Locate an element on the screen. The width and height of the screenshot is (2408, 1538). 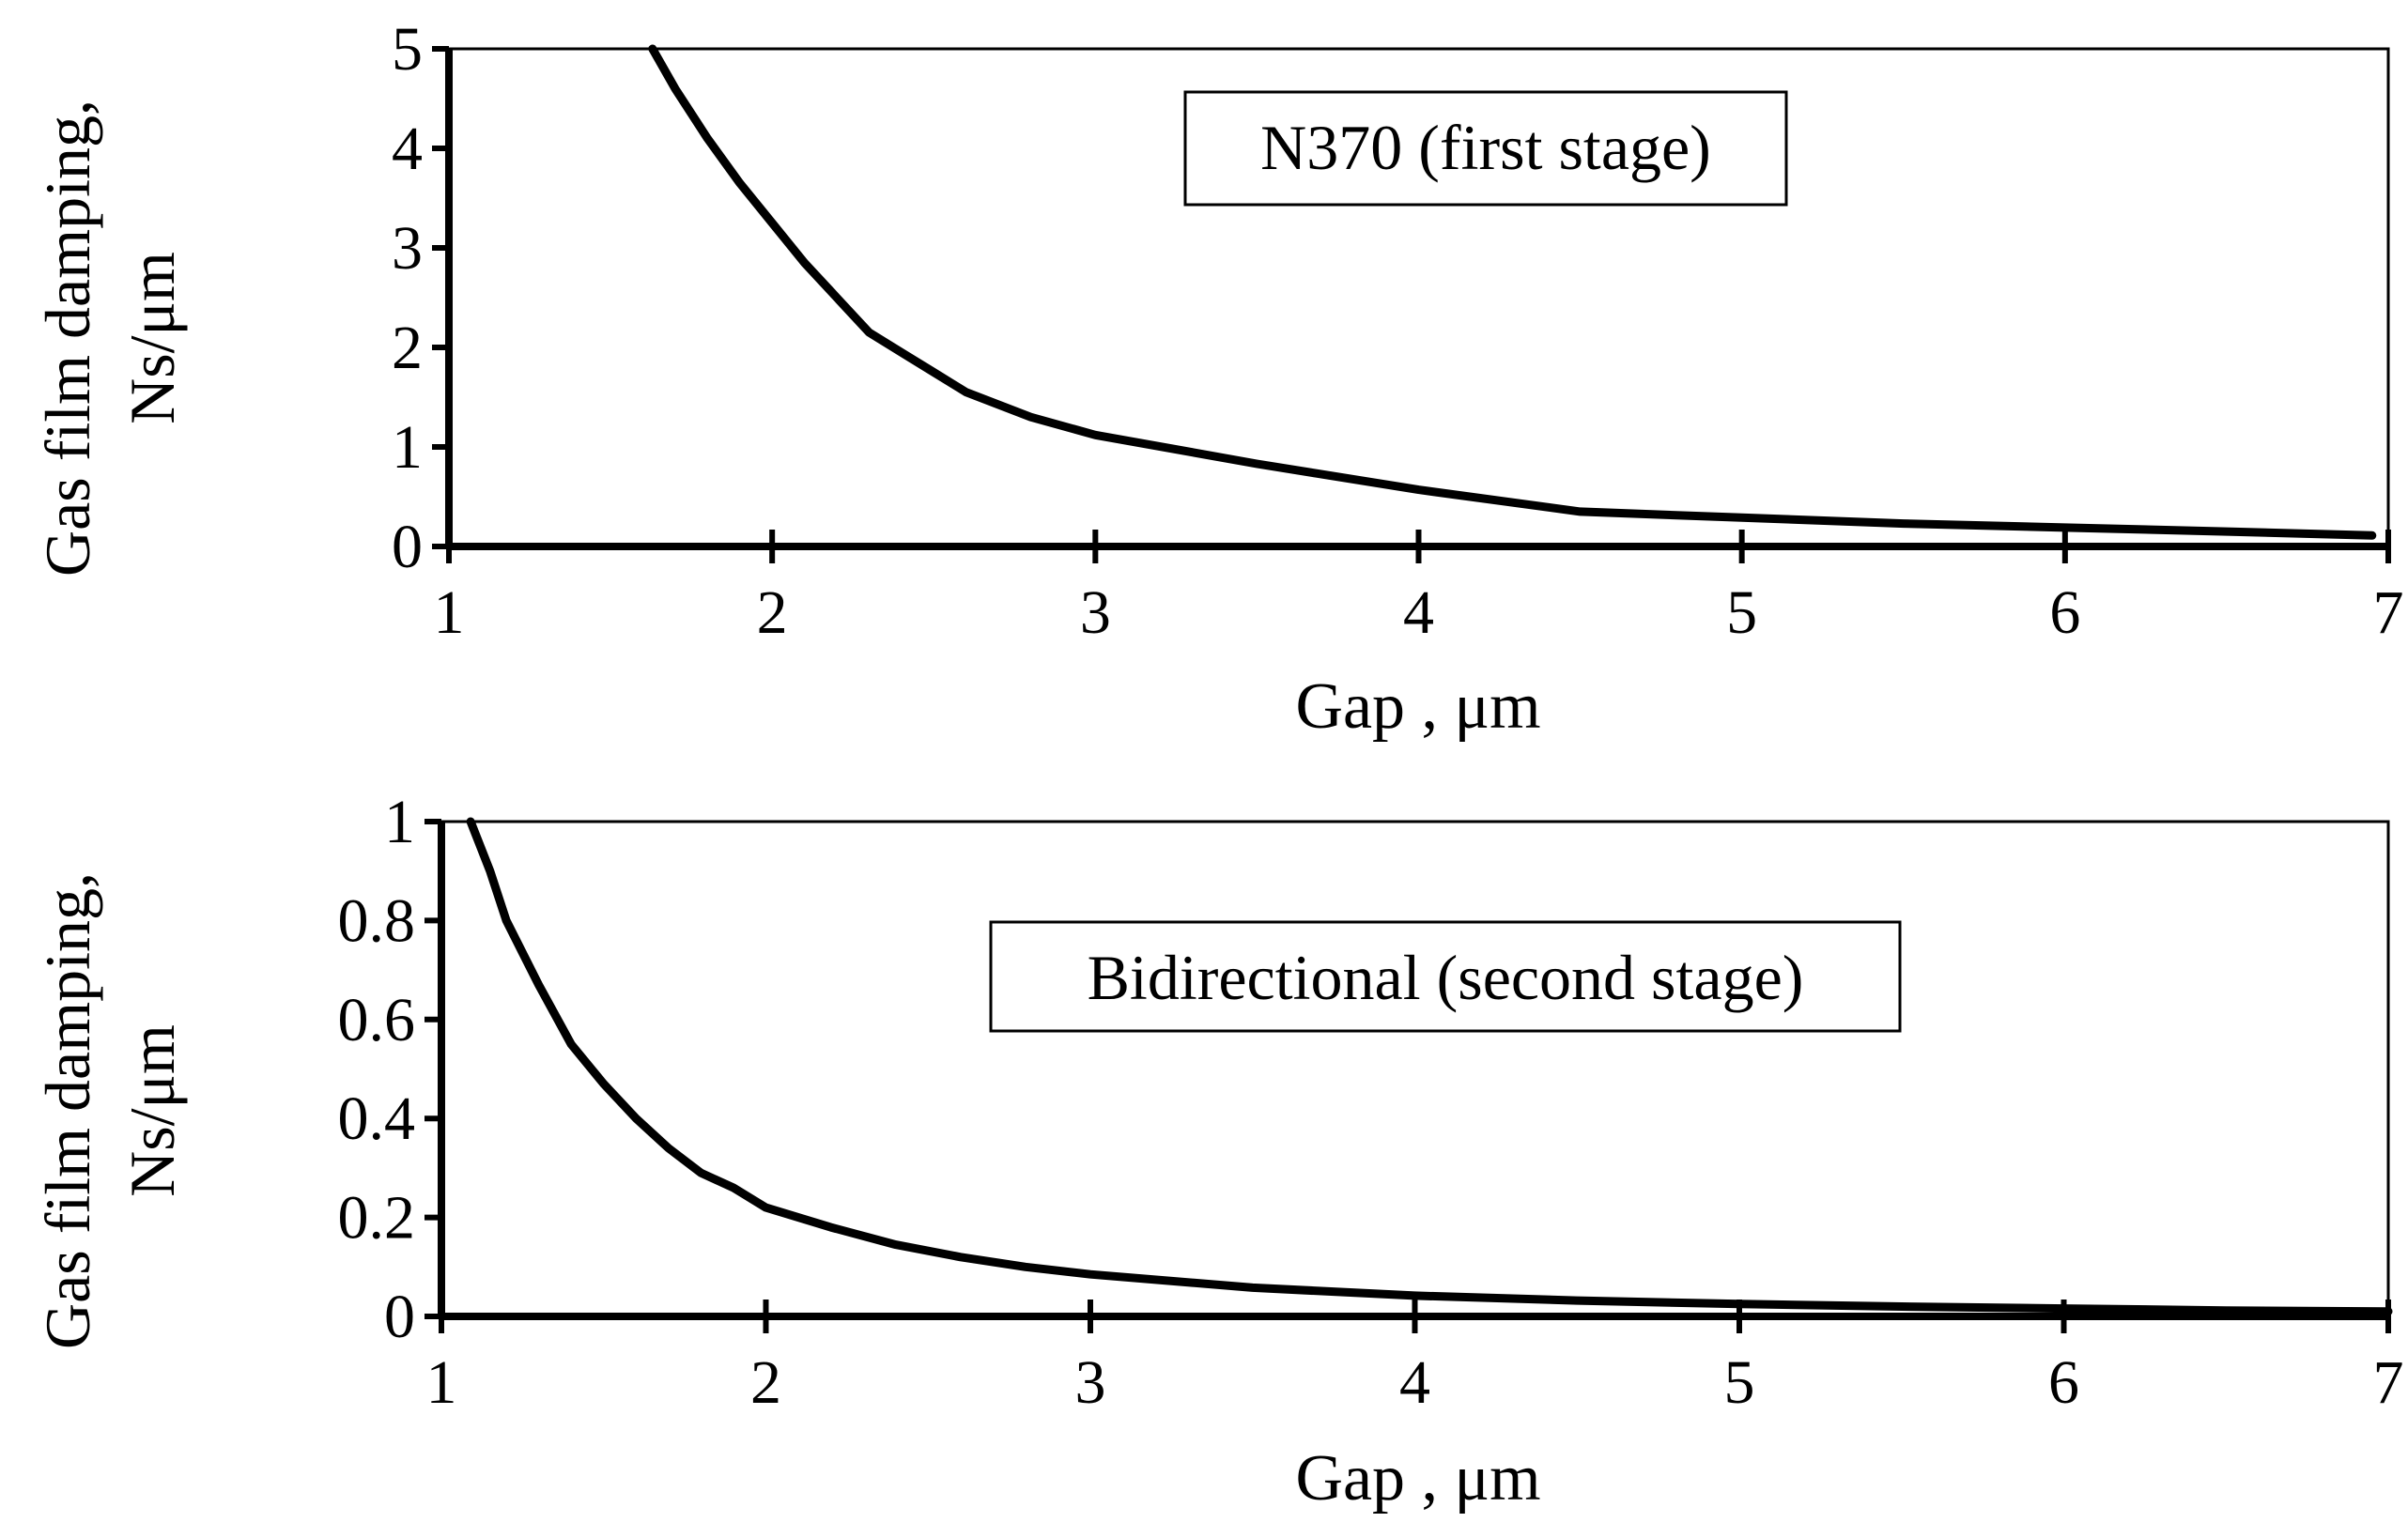
y-tick-label: 4 is located at coordinates (407, 149).